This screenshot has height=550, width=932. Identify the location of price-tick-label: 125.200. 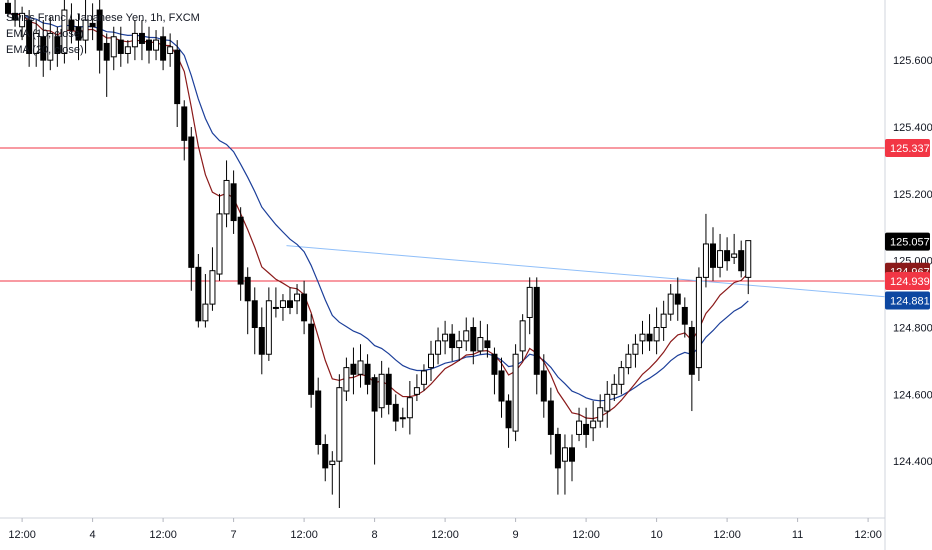
(912, 195).